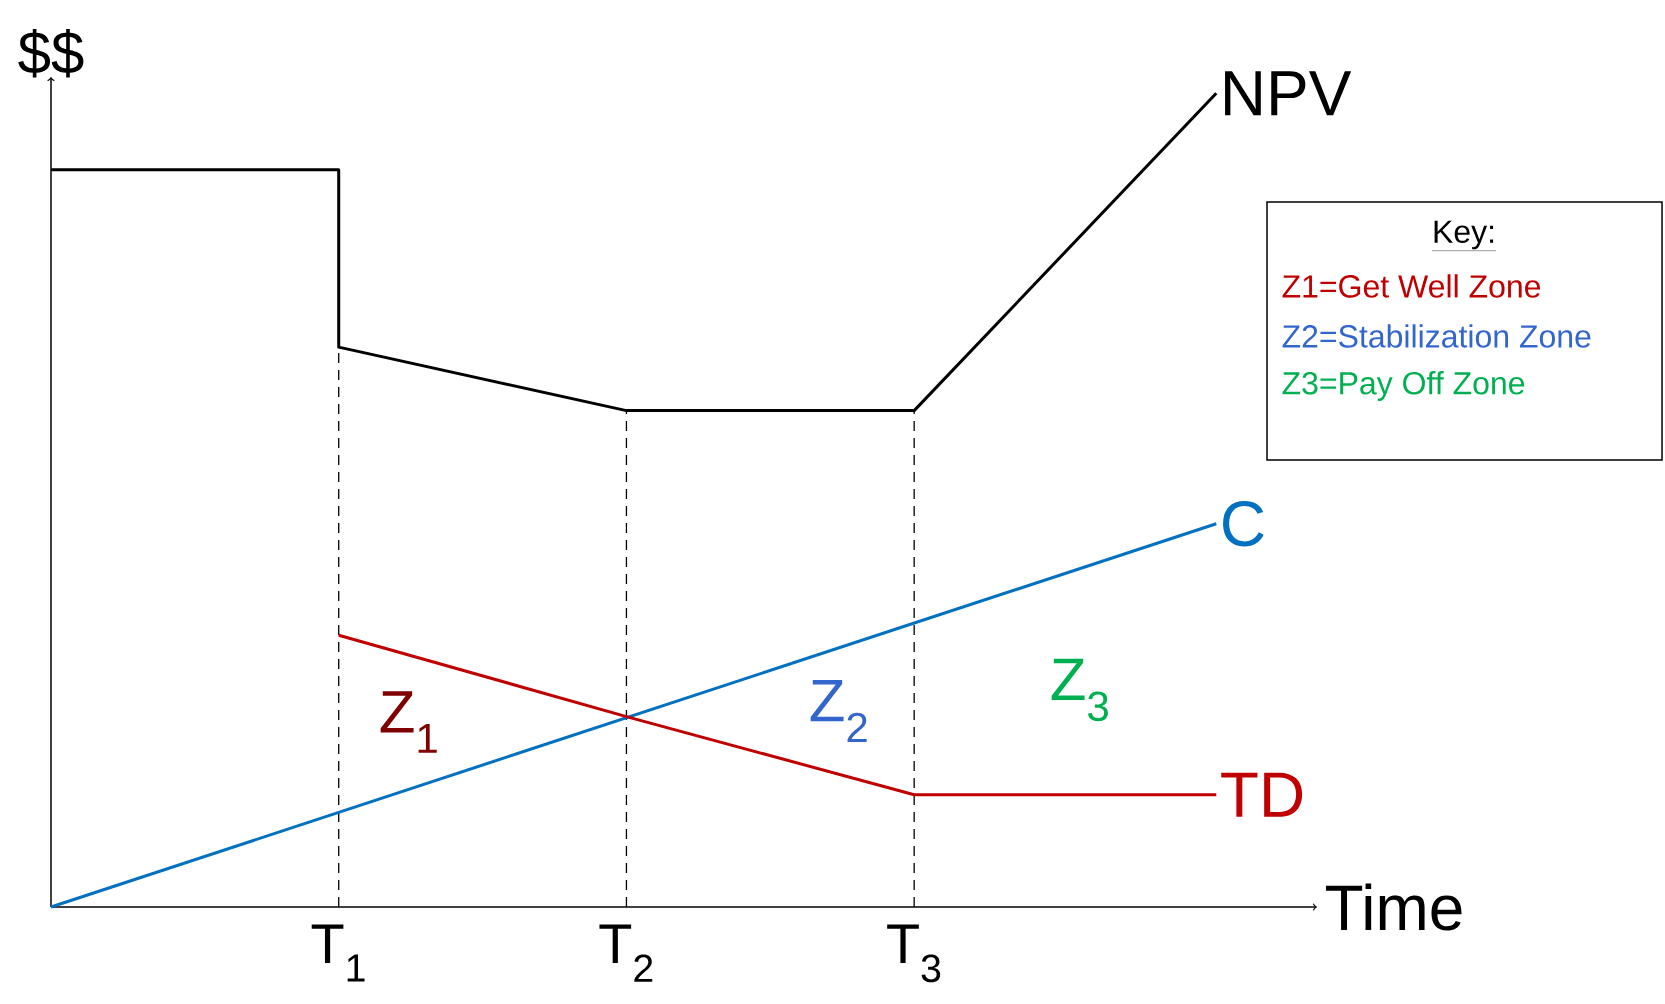 The height and width of the screenshot is (1004, 1665). What do you see at coordinates (1079, 690) in the screenshot?
I see `annotation: Z$_{3}$` at bounding box center [1079, 690].